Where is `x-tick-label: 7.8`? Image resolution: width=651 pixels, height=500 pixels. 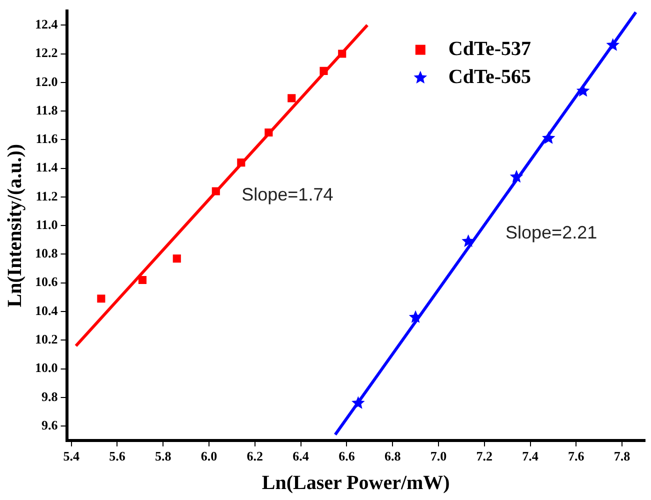 x-tick-label: 7.8 is located at coordinates (622, 456).